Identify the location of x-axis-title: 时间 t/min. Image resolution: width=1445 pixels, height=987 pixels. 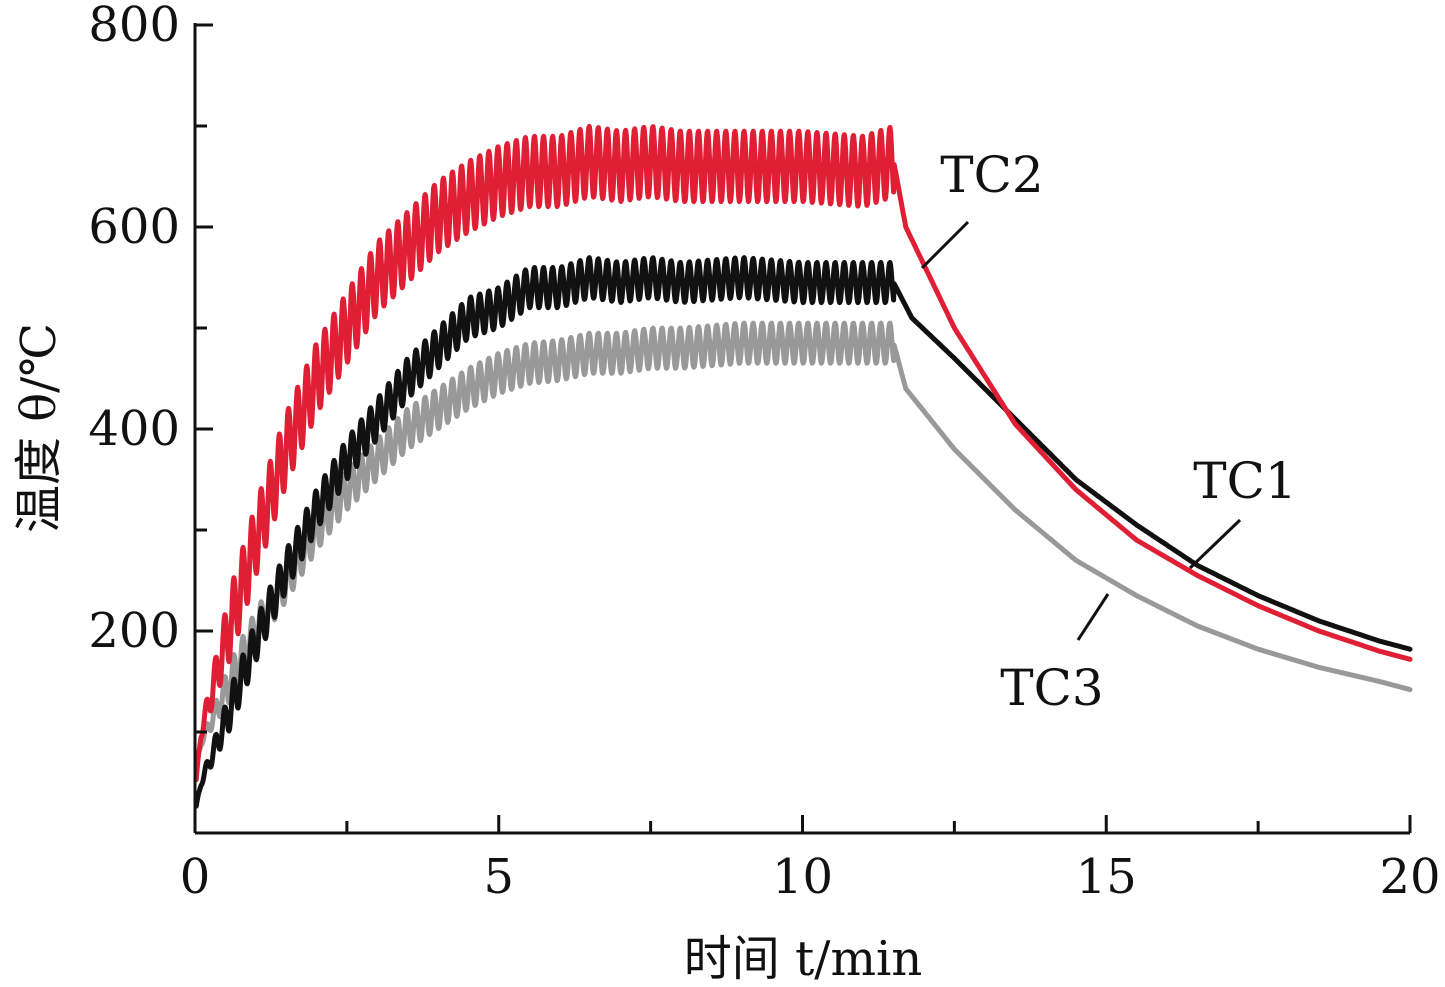
(803, 959).